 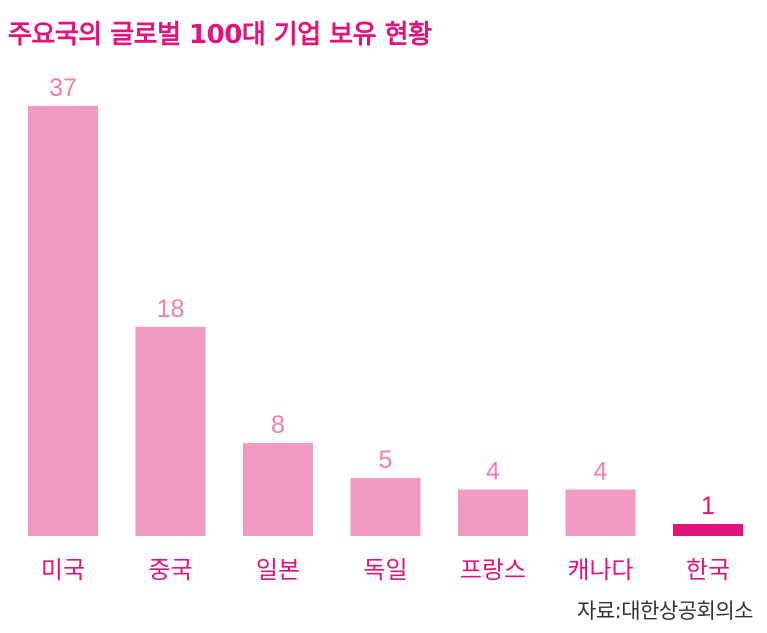 I want to click on value-label-0: 37, so click(x=63, y=88).